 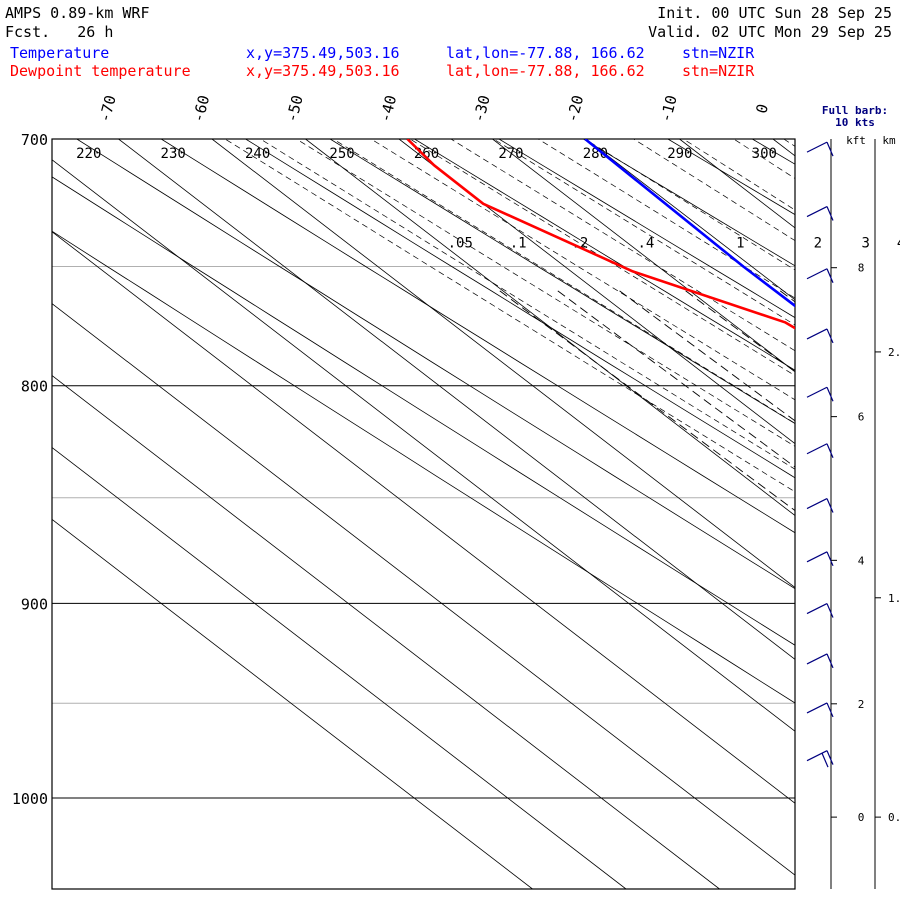 I want to click on pressure-tick-label: 900, so click(x=34, y=604).